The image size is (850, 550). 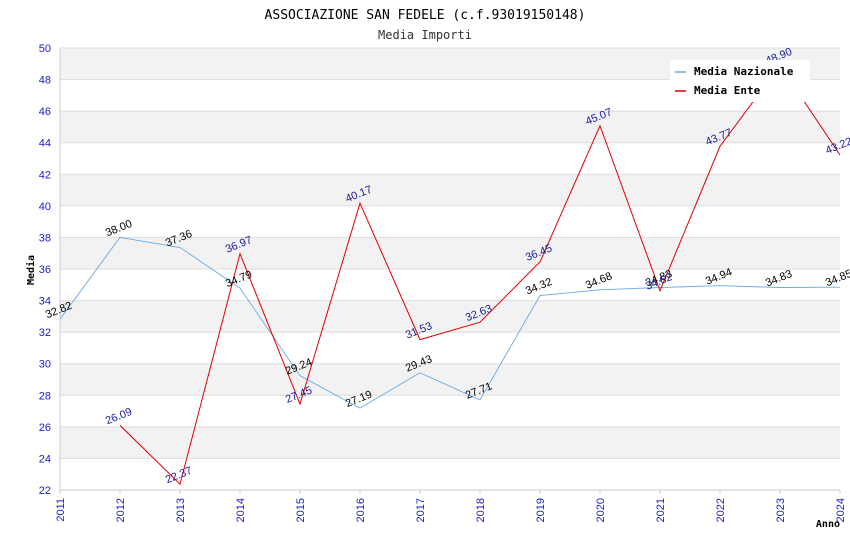 I want to click on y-tick-label: 40, so click(x=45, y=207).